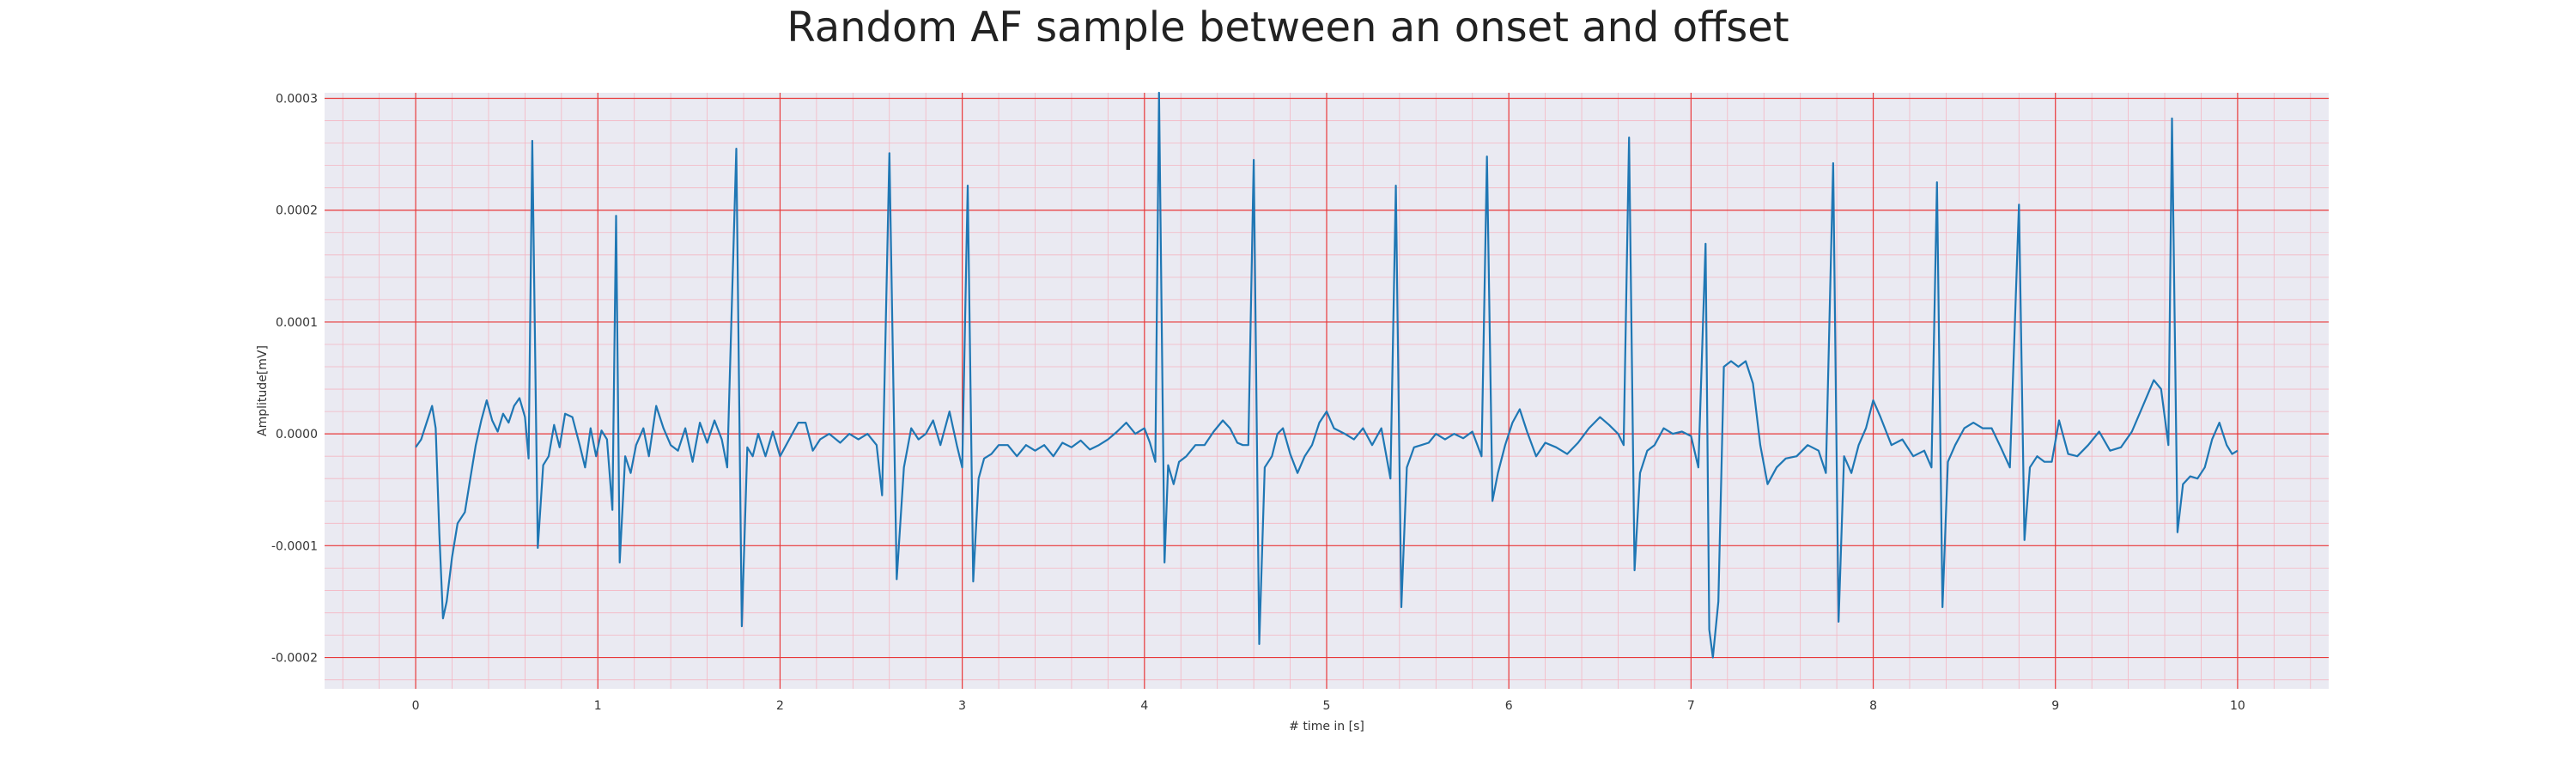  I want to click on x-tick-label: 6, so click(1509, 706).